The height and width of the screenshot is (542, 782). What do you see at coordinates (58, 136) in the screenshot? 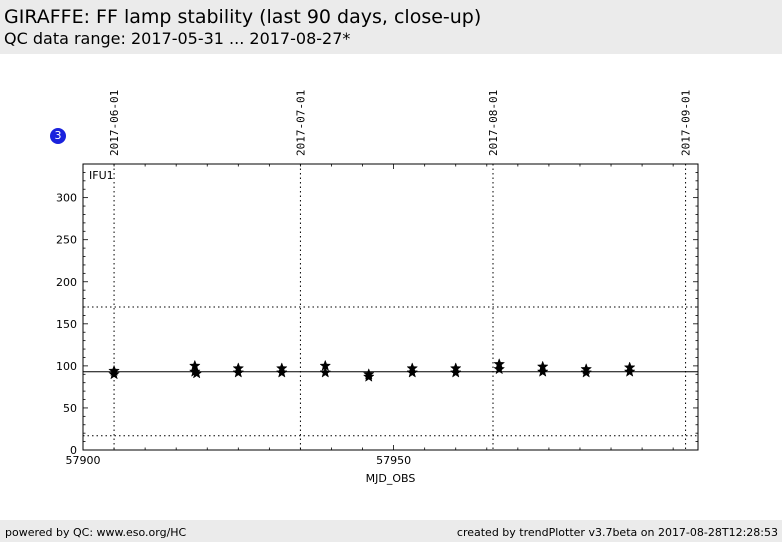
I see `ifu-count-badge: 3` at bounding box center [58, 136].